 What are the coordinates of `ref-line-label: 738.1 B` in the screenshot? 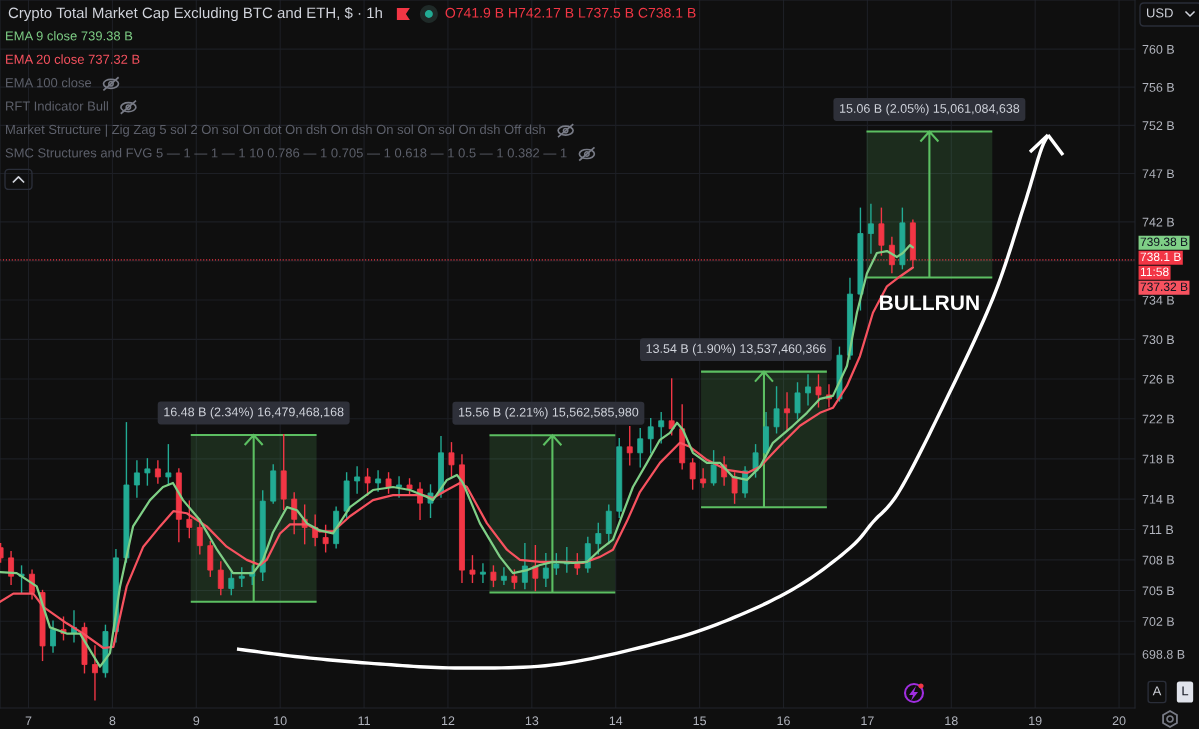 It's located at (1160, 257).